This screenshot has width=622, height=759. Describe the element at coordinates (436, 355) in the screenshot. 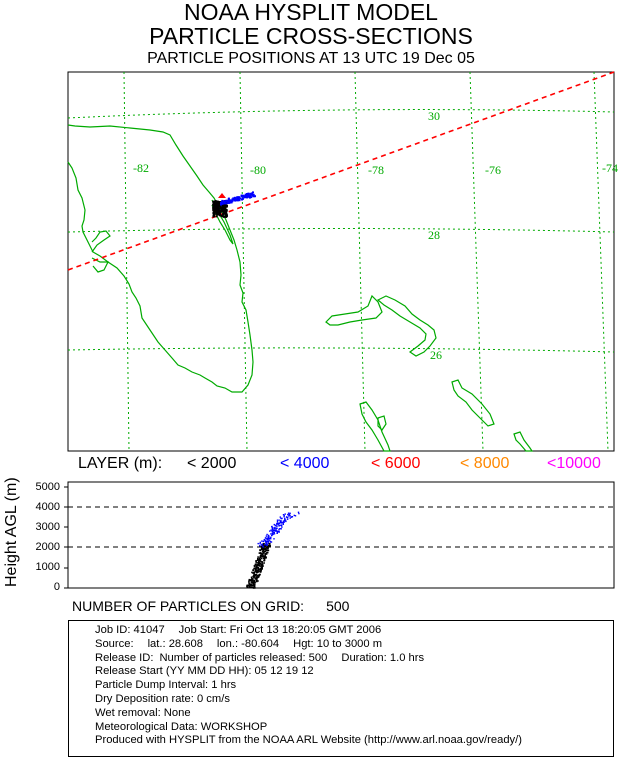

I see `lat-label: 26` at that location.